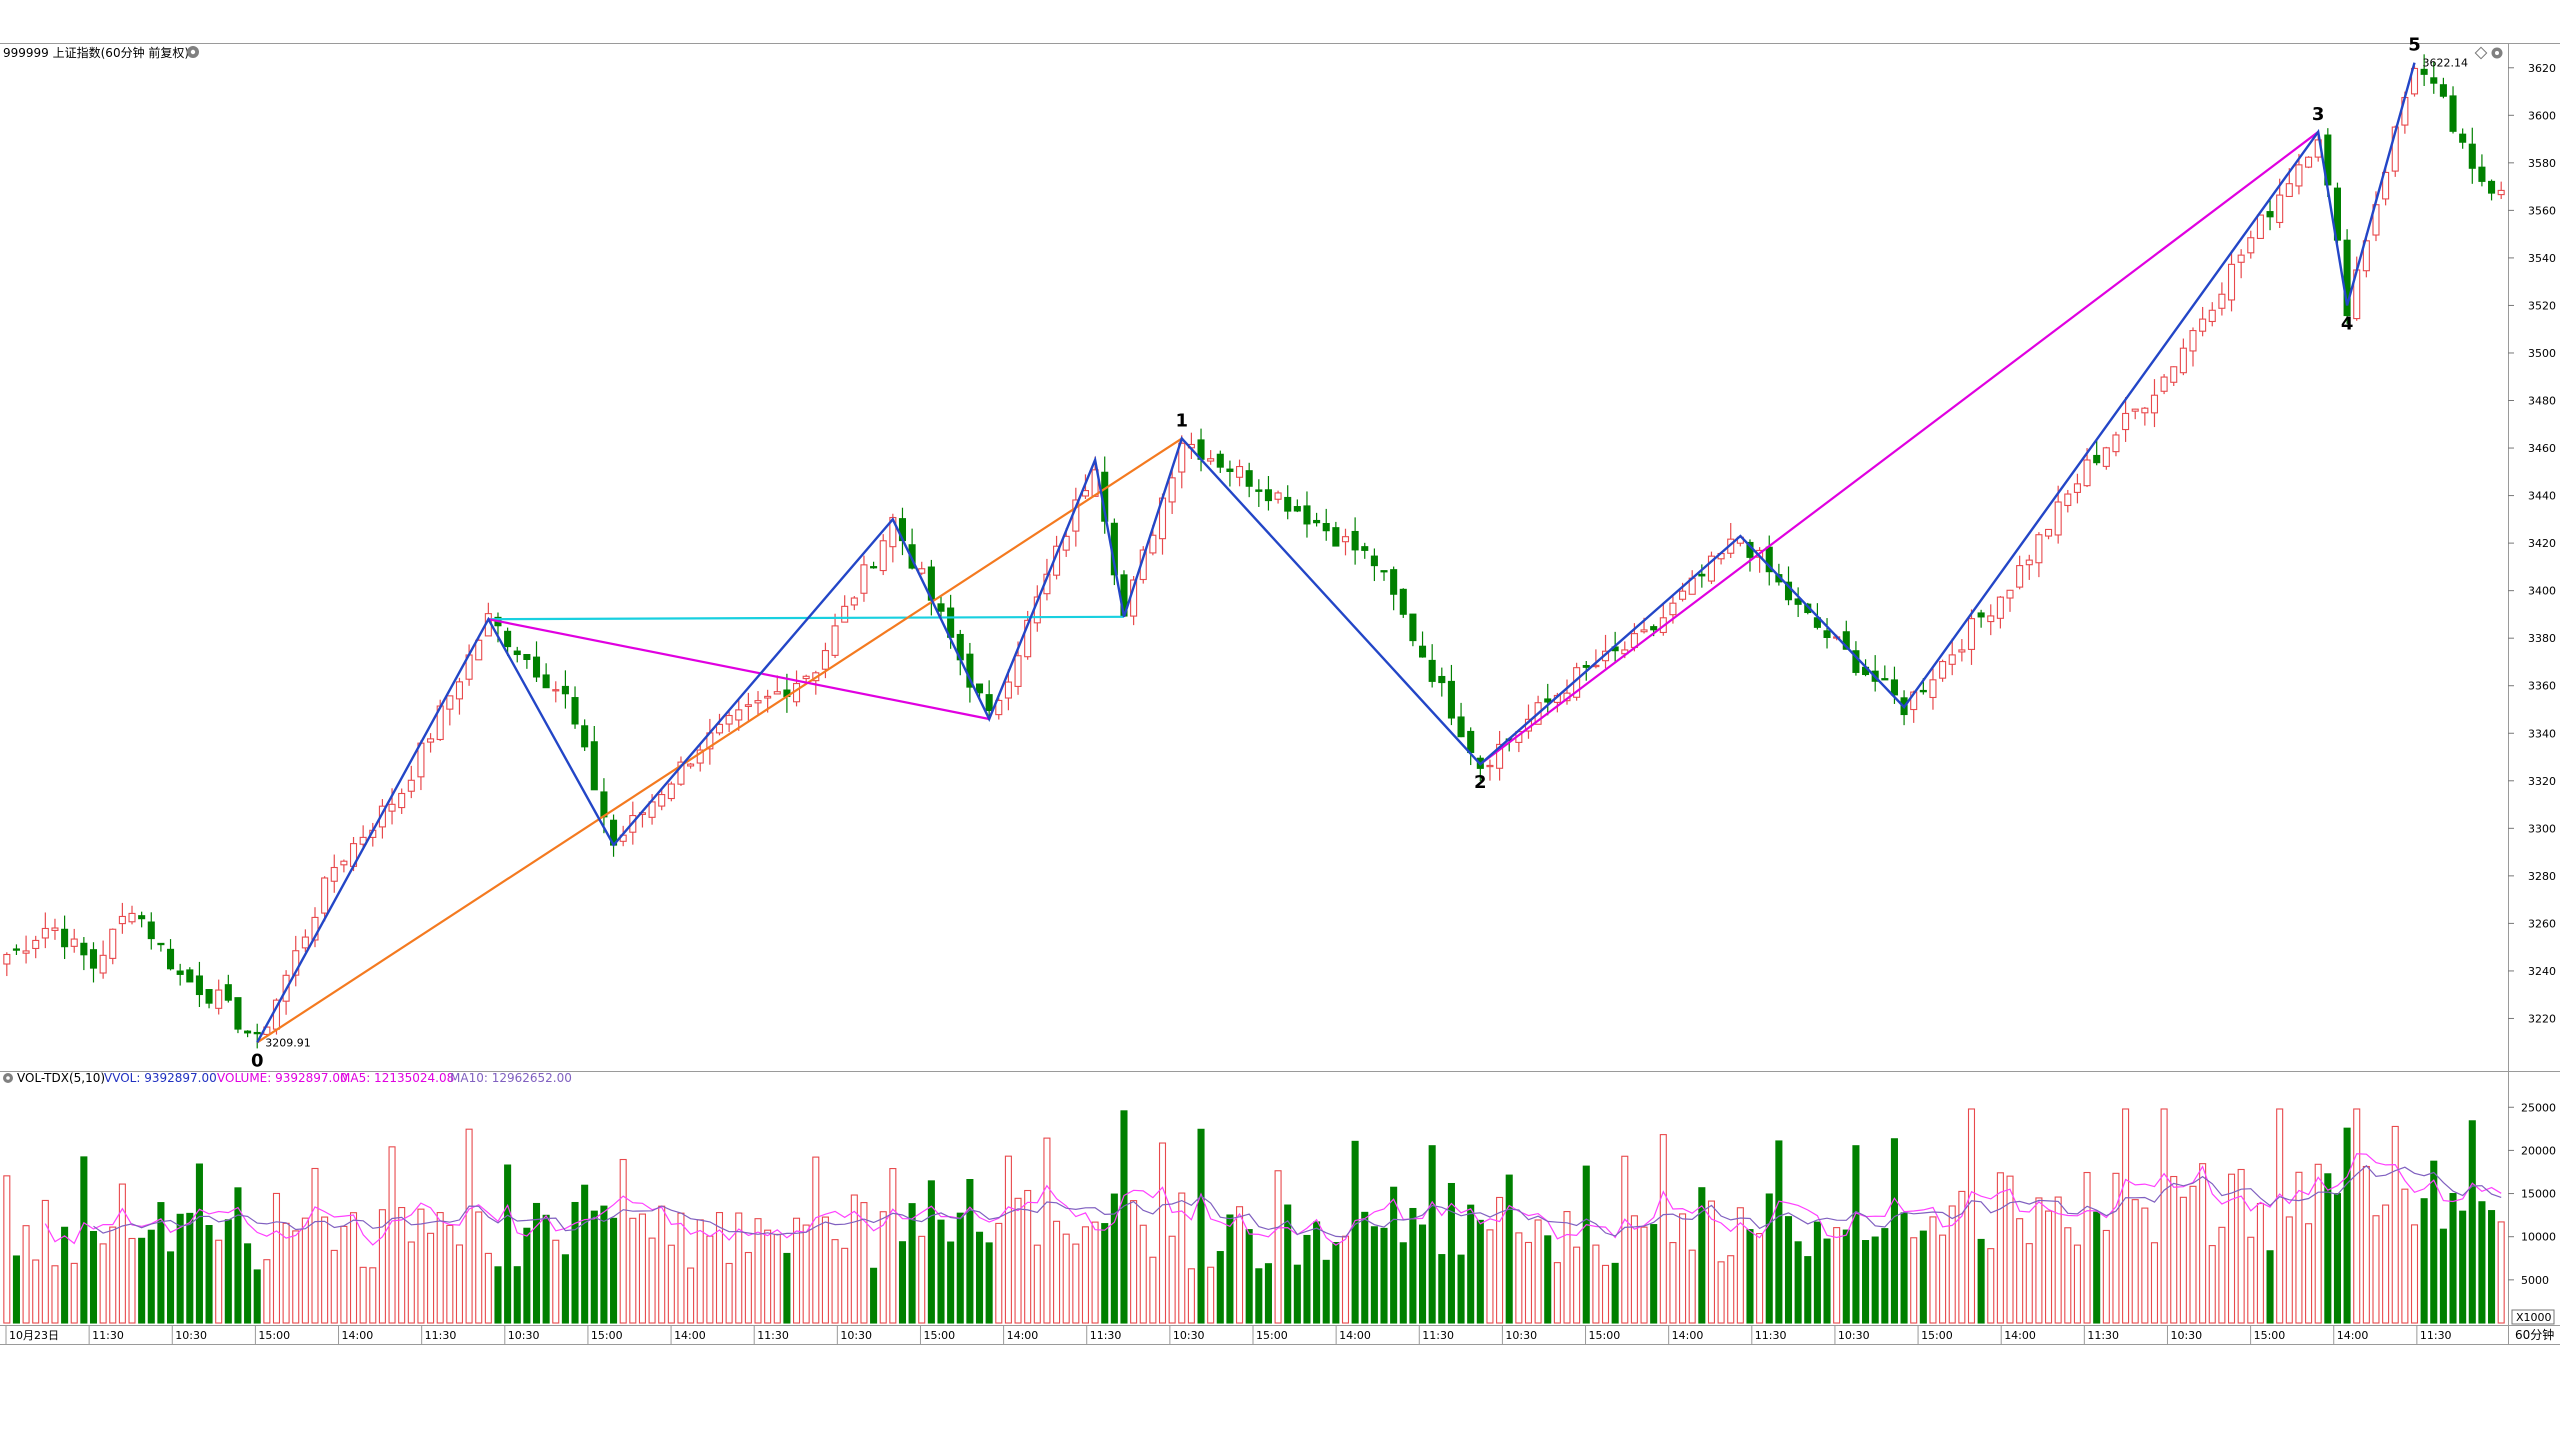 The height and width of the screenshot is (1444, 2560). What do you see at coordinates (806, 618) in the screenshot?
I see `wave-line-cyan` at bounding box center [806, 618].